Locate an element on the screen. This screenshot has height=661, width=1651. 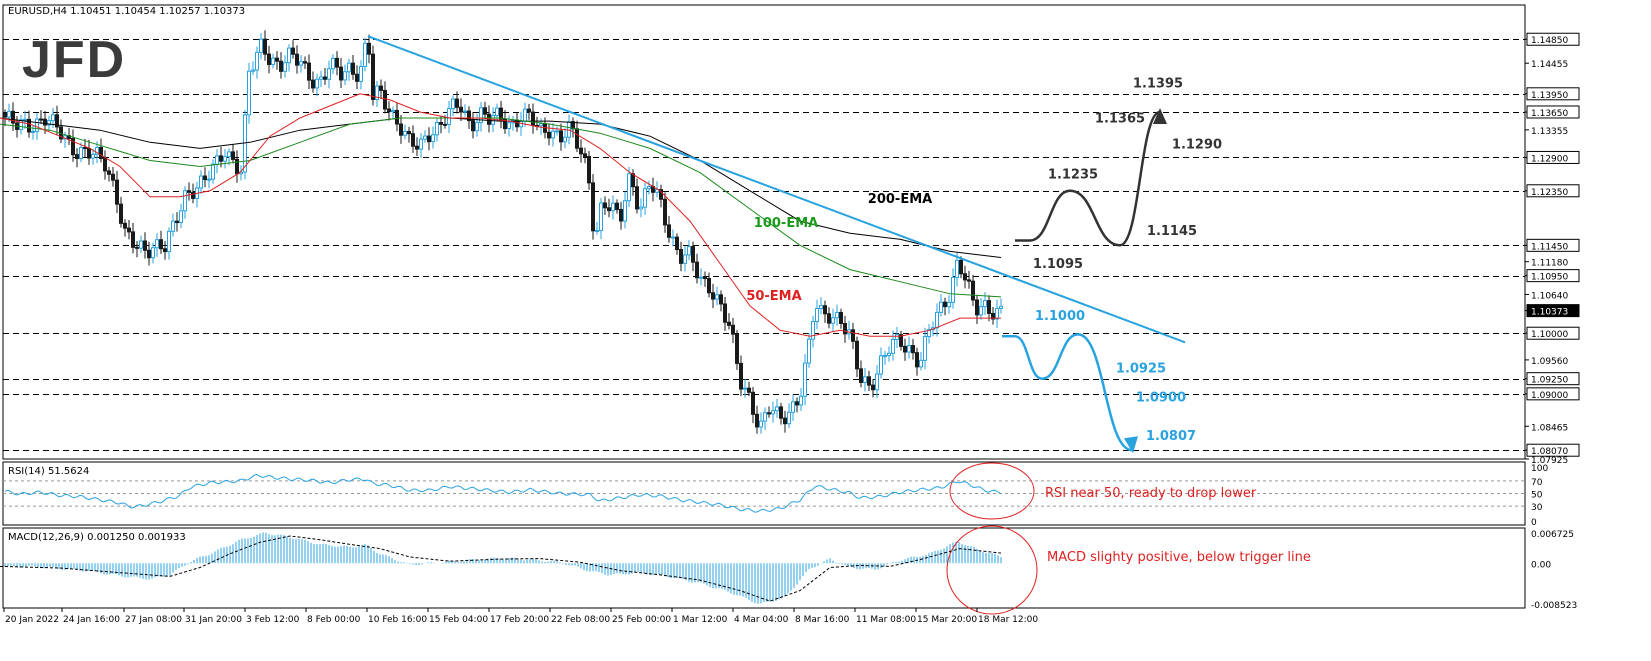
price-tick-label-7: 1.11450 is located at coordinates (1549, 247).